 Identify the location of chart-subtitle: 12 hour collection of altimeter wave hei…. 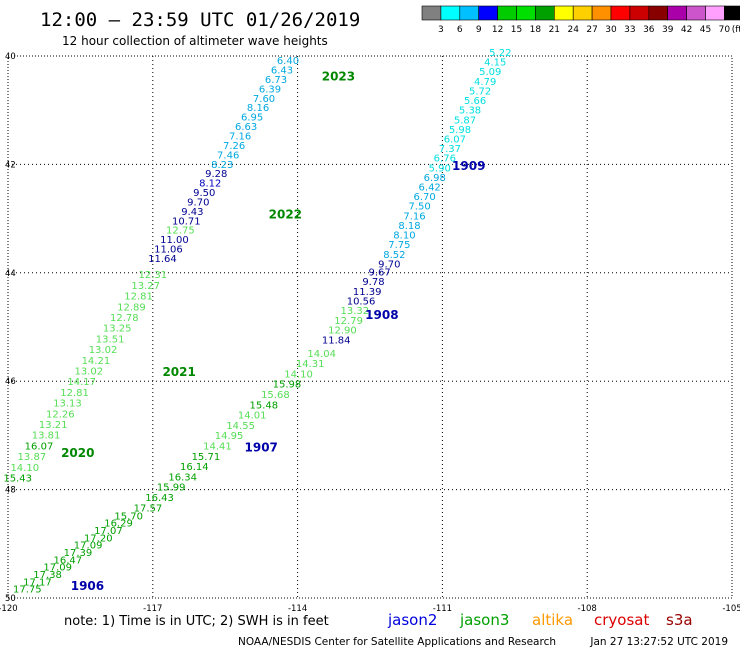
(195, 41).